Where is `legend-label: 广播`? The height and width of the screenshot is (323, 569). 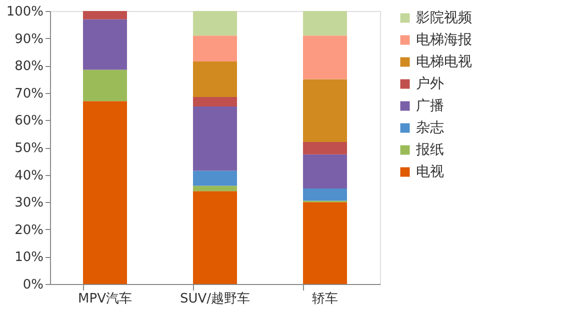 legend-label: 广播 is located at coordinates (430, 106).